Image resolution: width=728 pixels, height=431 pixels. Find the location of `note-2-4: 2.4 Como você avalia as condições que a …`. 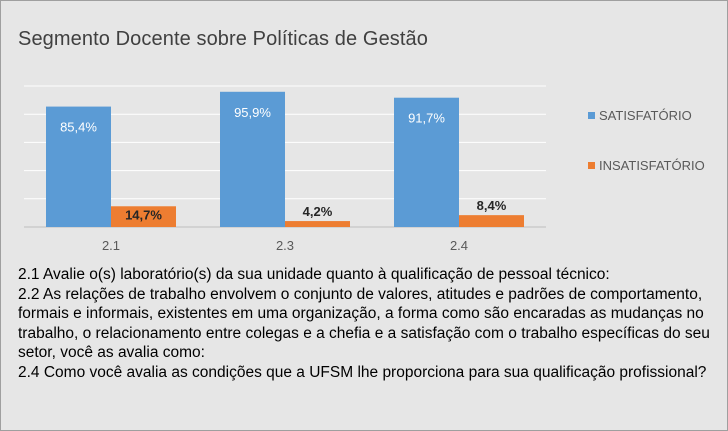

note-2-4: 2.4 Como você avalia as condições que a … is located at coordinates (362, 372).